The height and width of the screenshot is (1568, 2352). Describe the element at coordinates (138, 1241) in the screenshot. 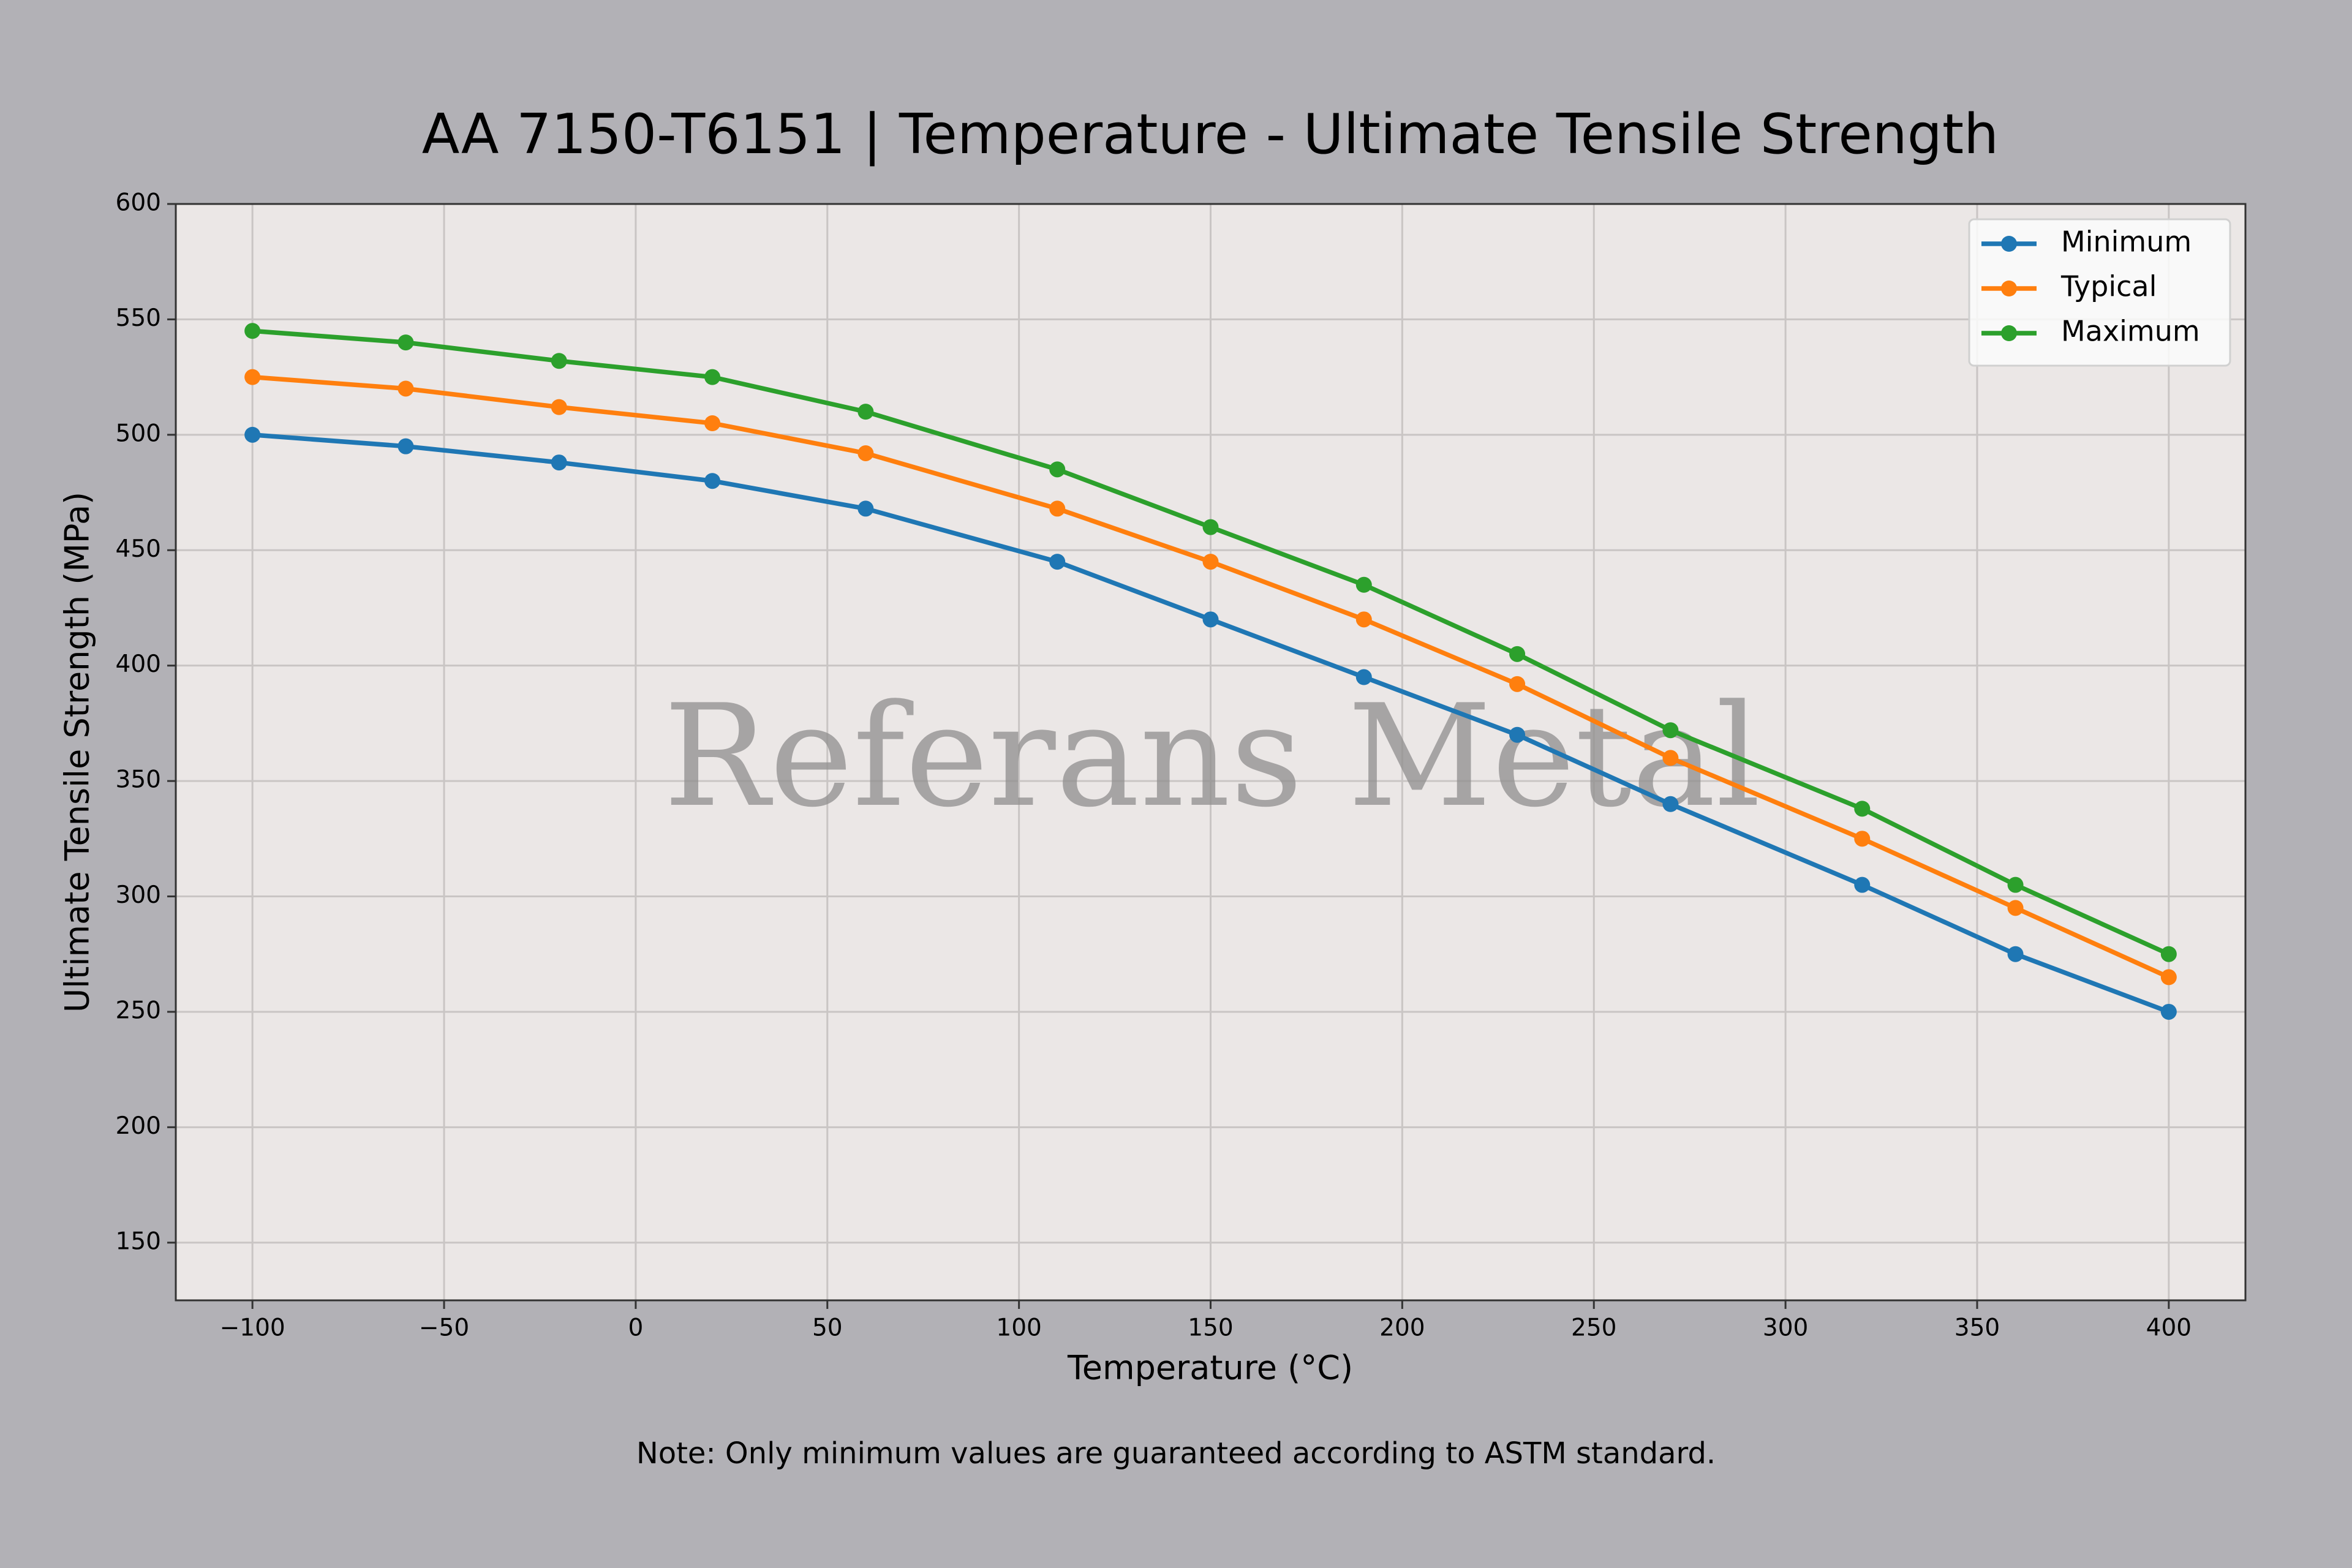

I see `y-tick-label: 150` at that location.